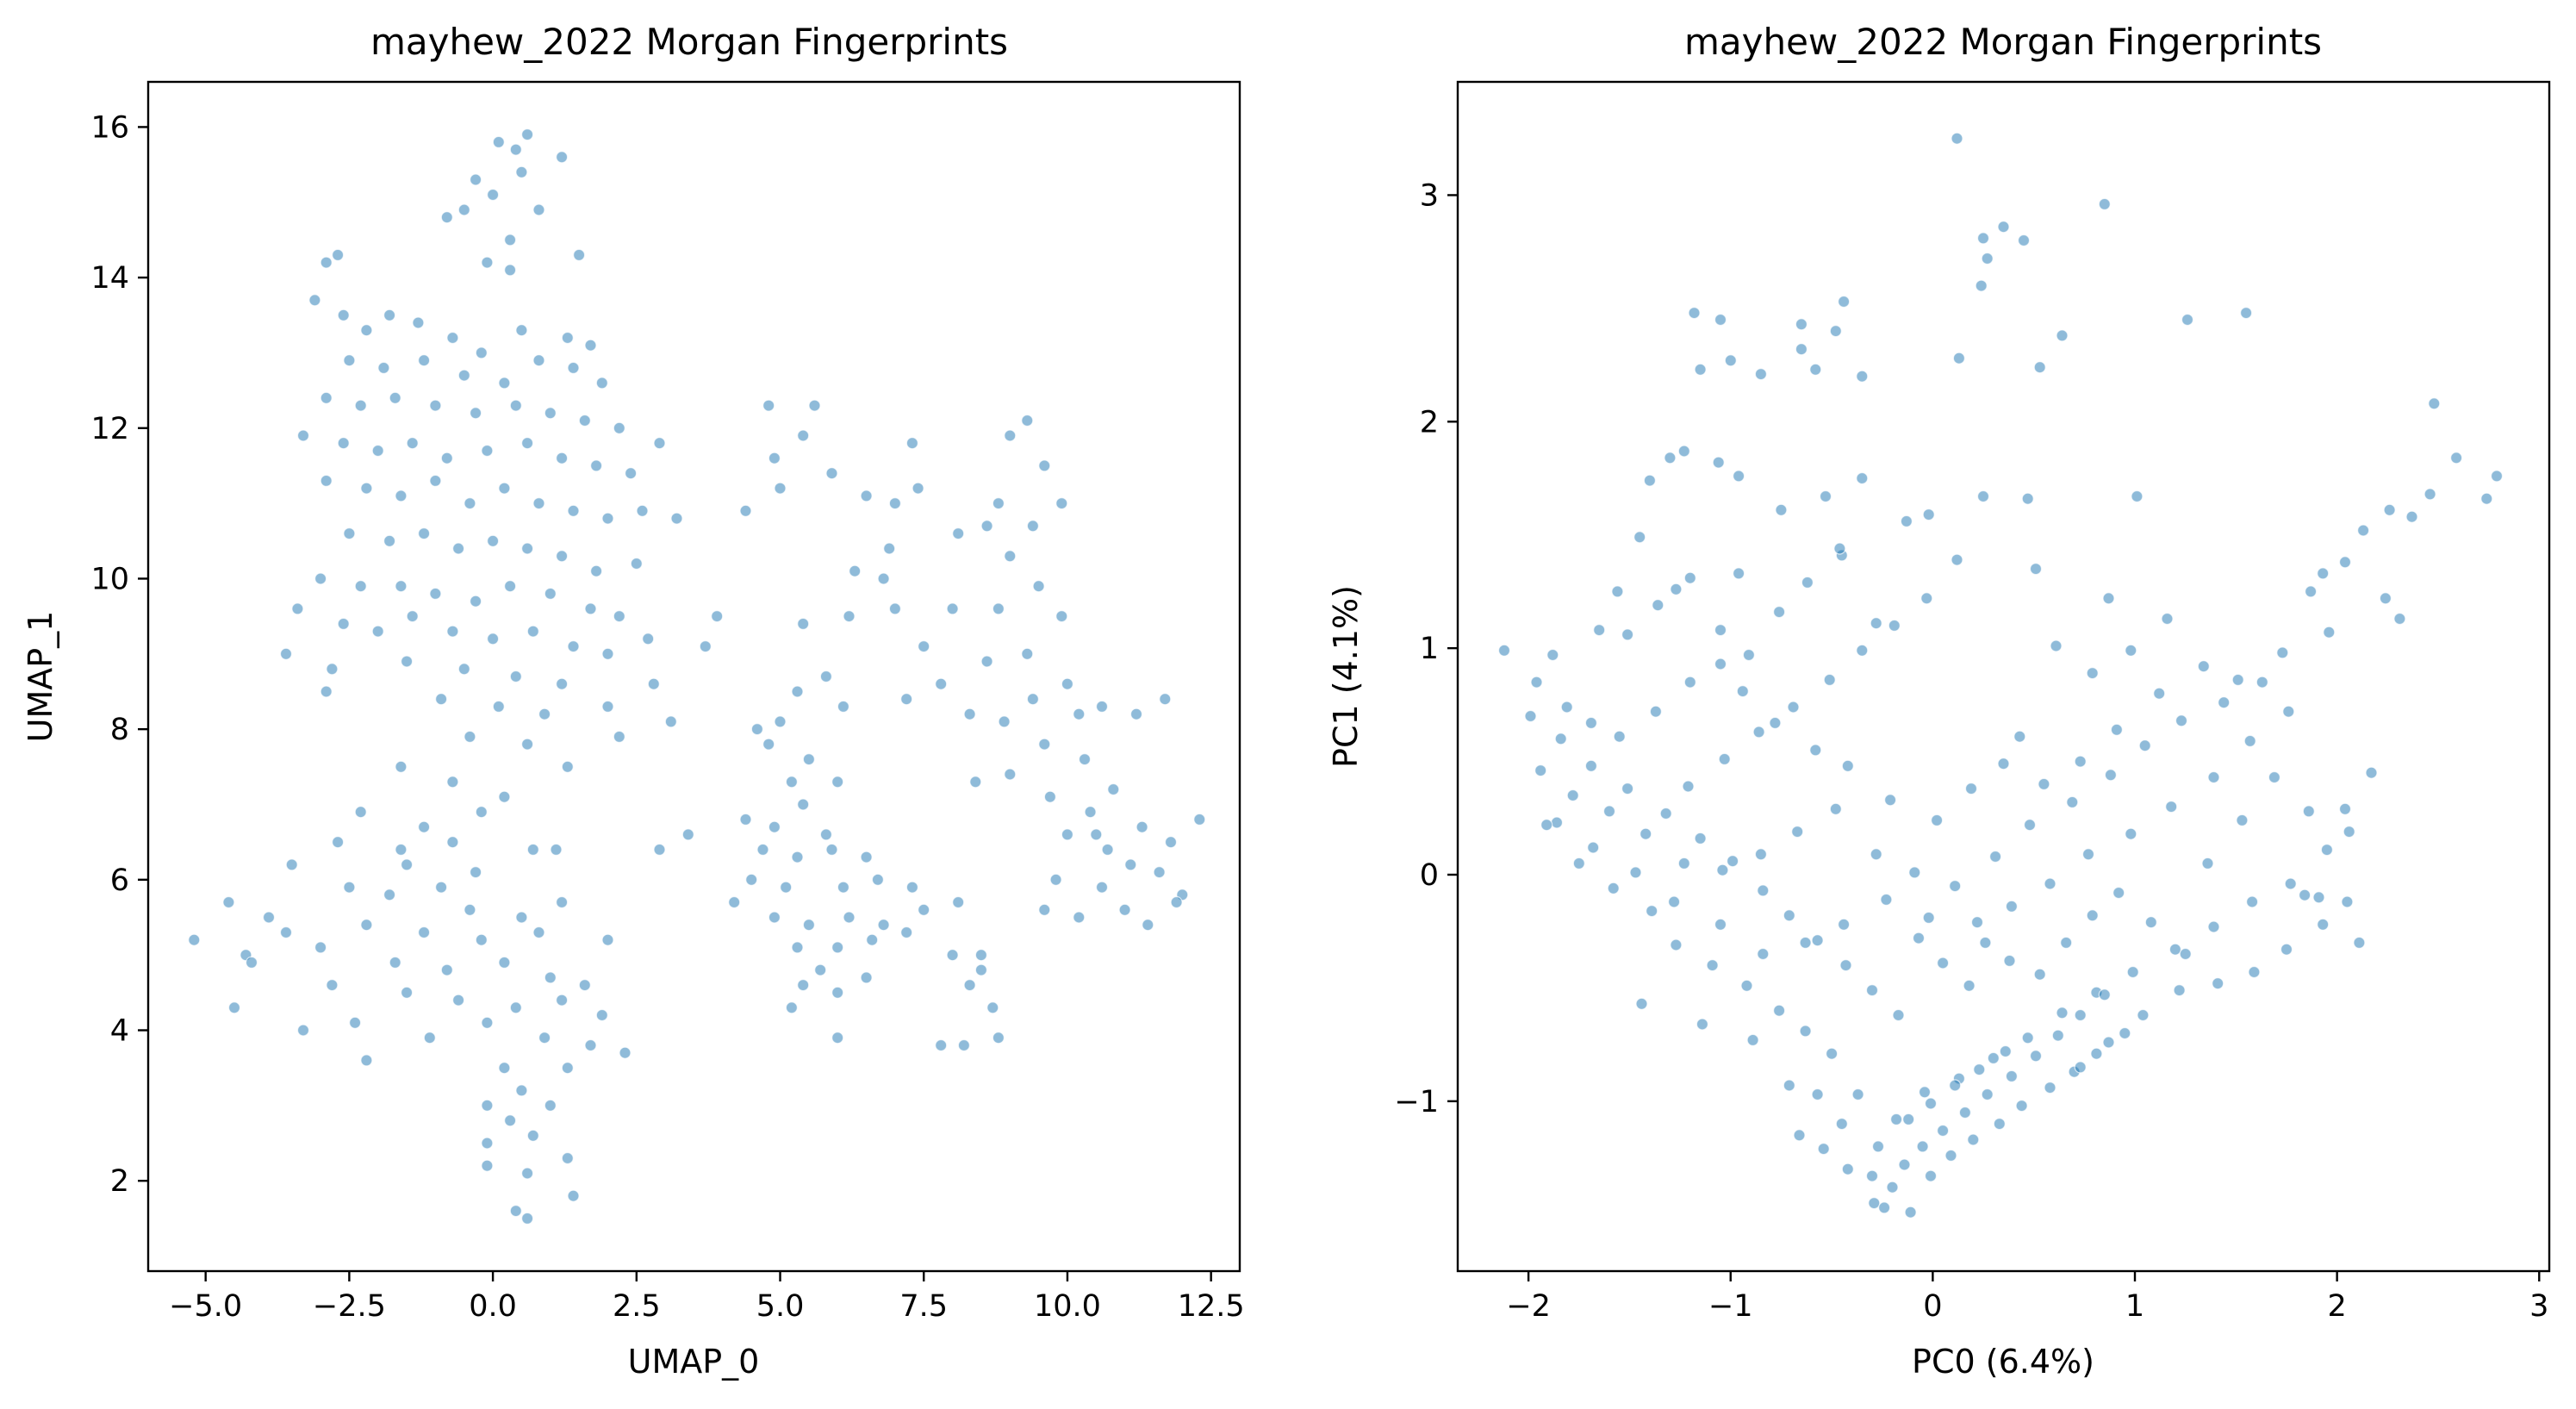  I want to click on pca-y-tick-label: 0, so click(1430, 875).